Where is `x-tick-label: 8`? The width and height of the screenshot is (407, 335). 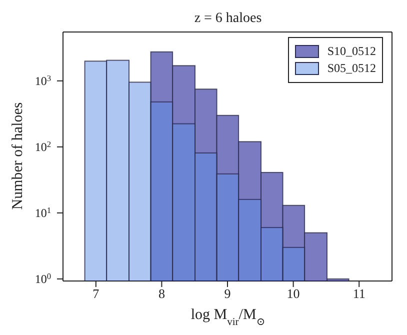
x-tick-label: 8 is located at coordinates (161, 294).